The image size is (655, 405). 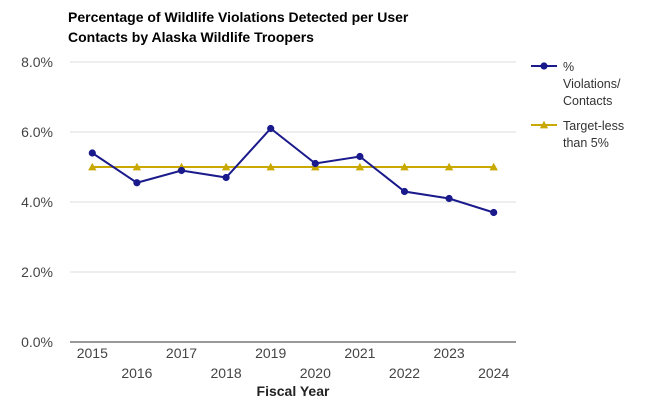 I want to click on x-tick-label: 2023, so click(x=449, y=353).